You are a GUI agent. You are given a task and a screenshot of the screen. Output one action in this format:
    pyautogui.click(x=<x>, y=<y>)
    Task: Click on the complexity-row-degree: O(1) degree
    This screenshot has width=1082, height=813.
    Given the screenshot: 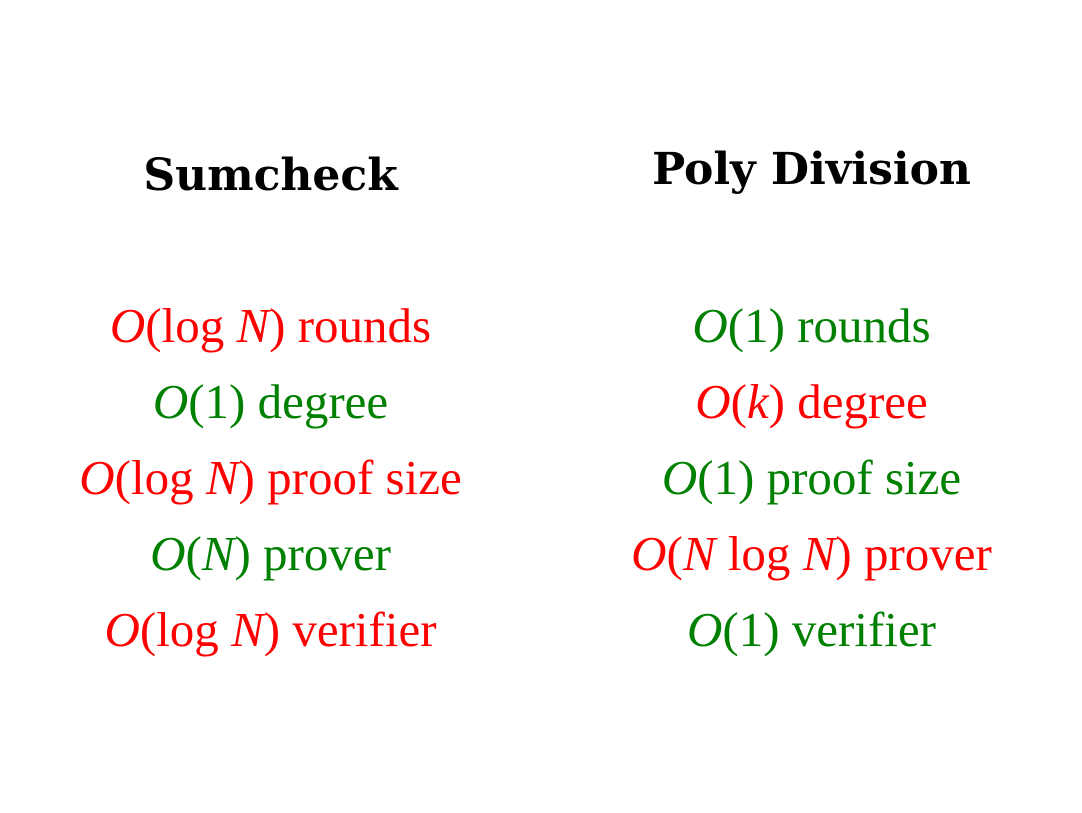 What is the action you would take?
    pyautogui.click(x=270, y=408)
    